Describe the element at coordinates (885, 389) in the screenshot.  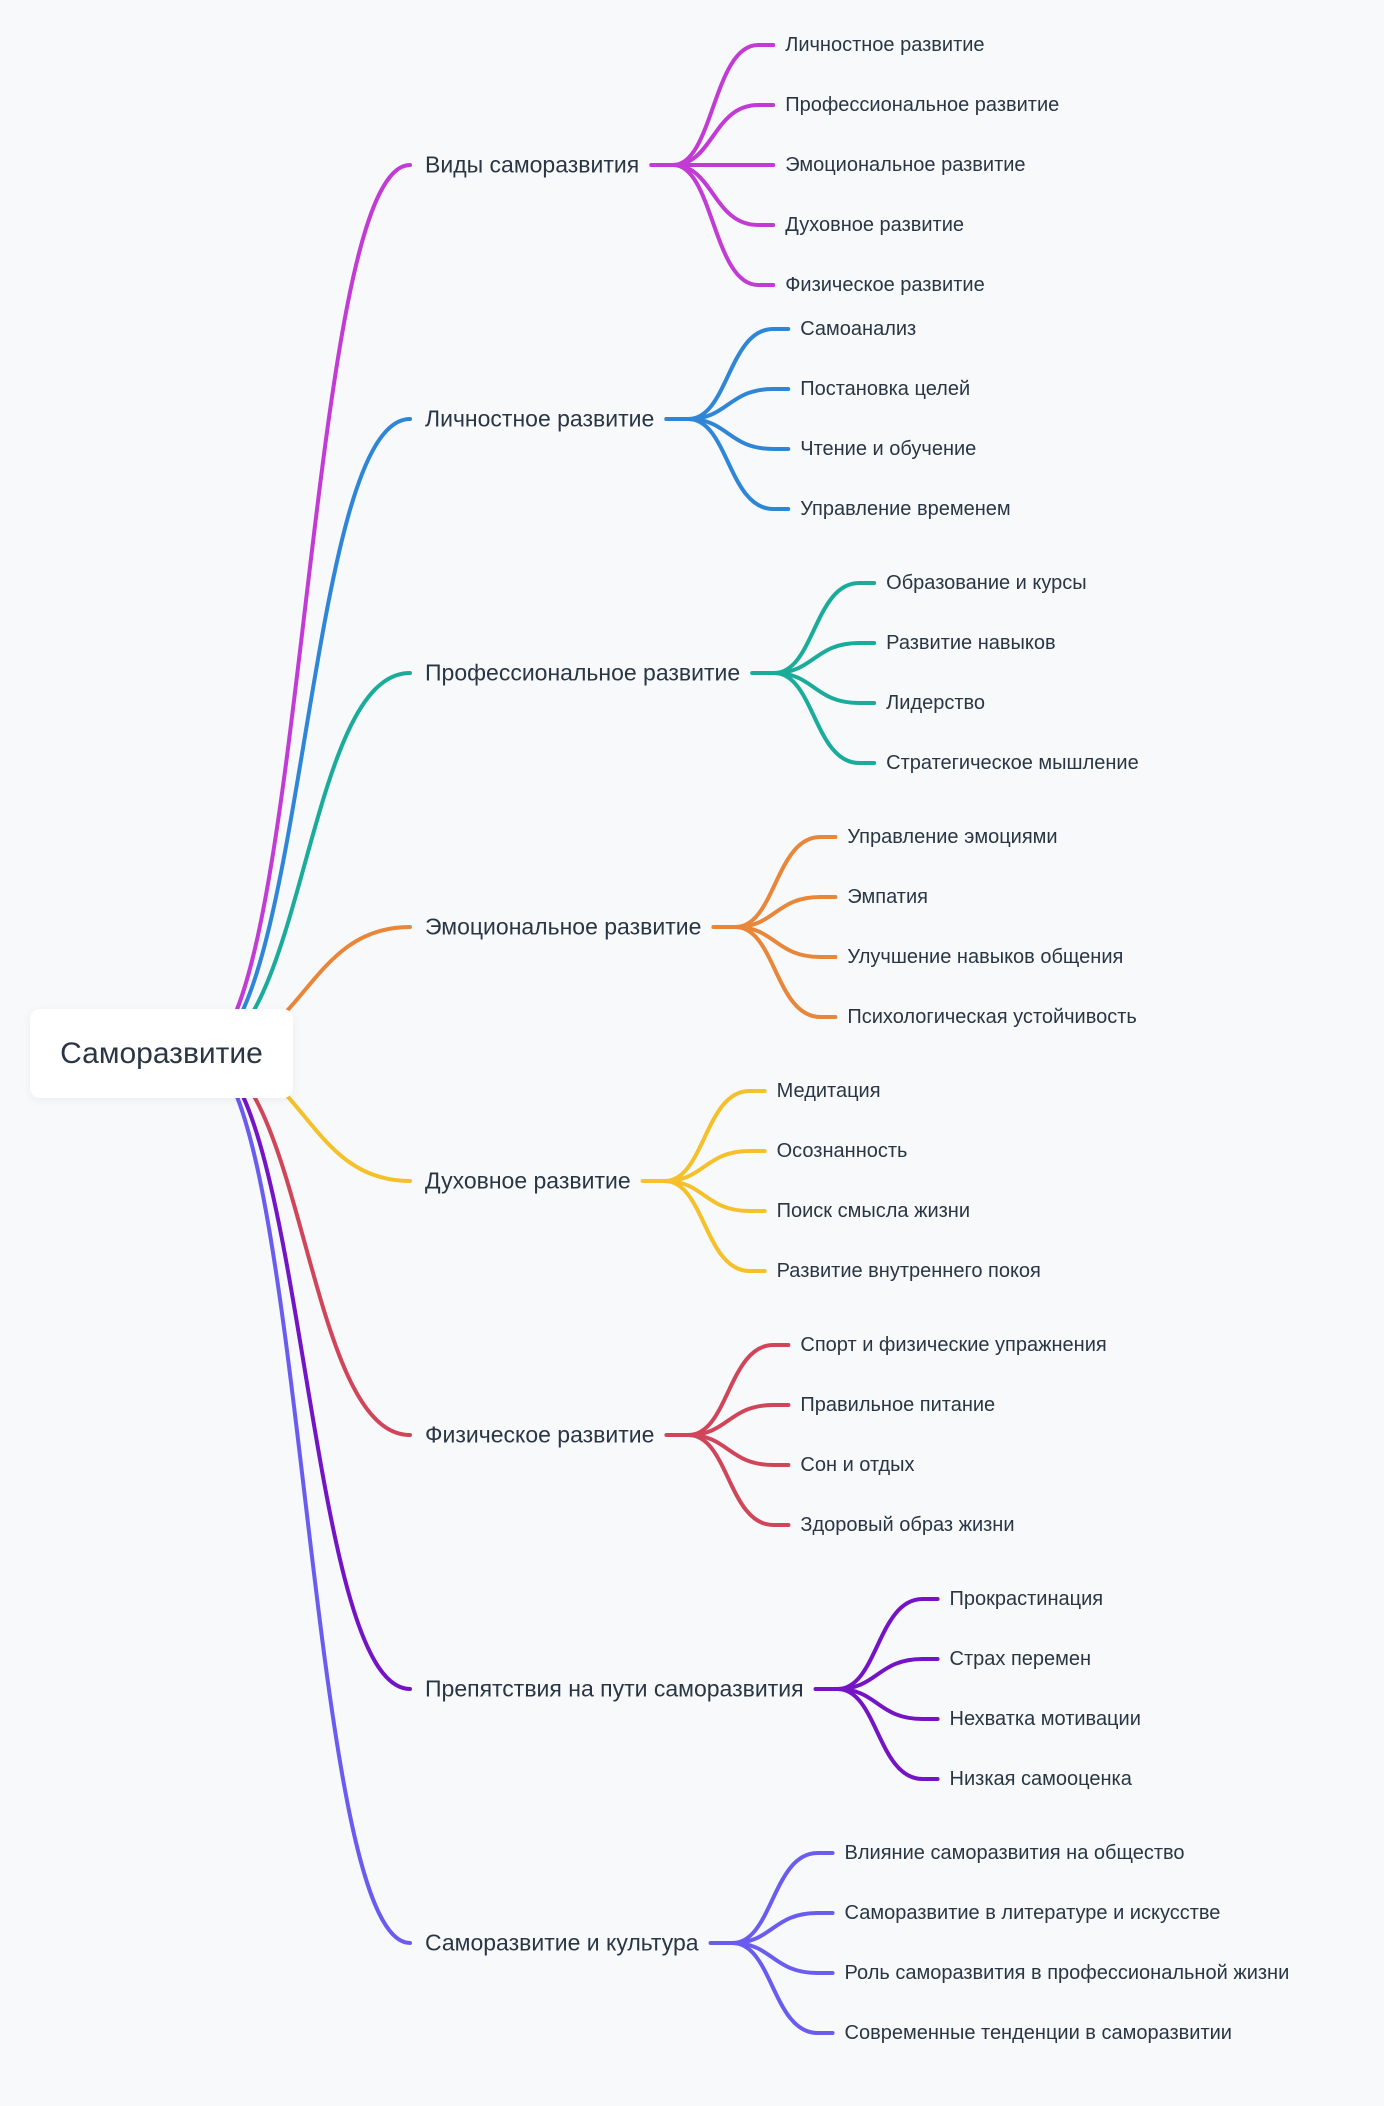
I see `child-node: Постановка целей` at that location.